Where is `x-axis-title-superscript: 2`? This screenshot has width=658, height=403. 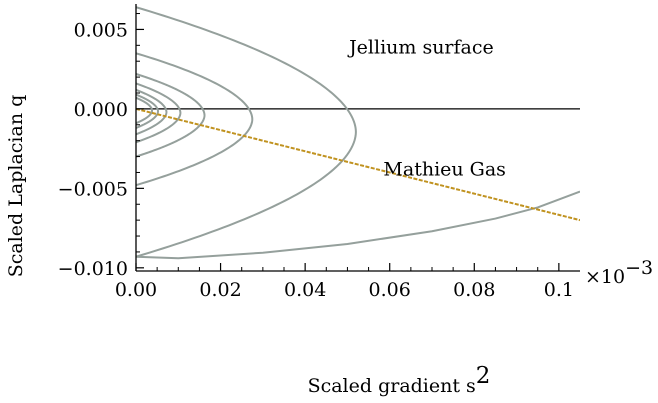 x-axis-title-superscript: 2 is located at coordinates (483, 376).